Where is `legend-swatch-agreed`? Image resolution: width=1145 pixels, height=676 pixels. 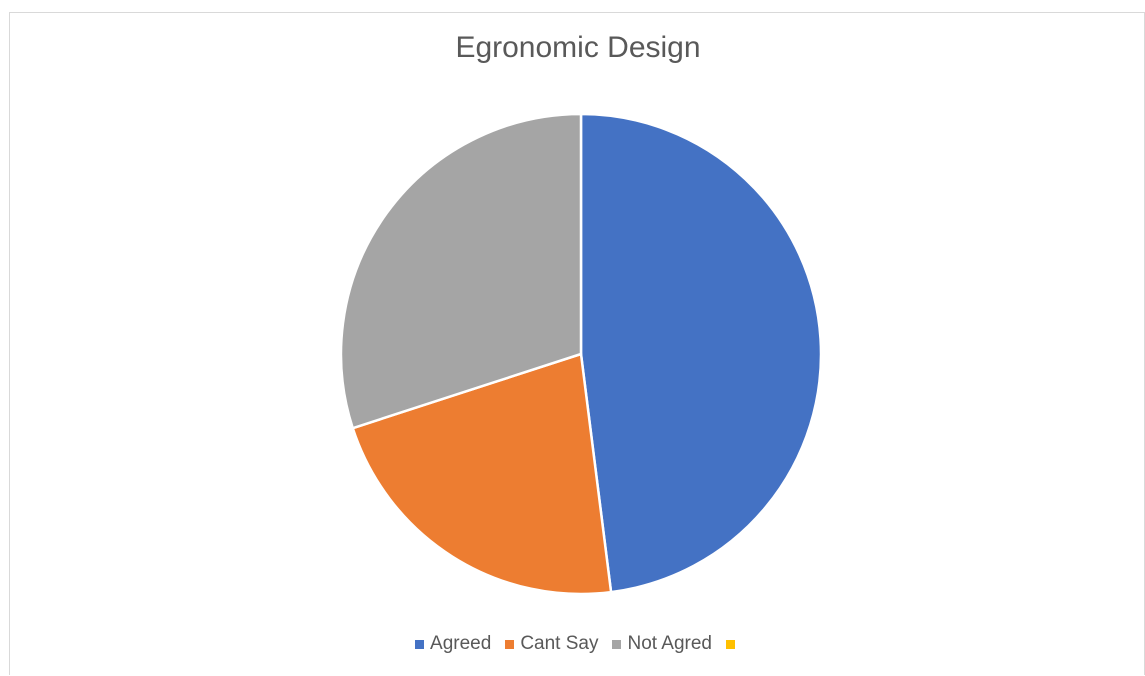 legend-swatch-agreed is located at coordinates (420, 644).